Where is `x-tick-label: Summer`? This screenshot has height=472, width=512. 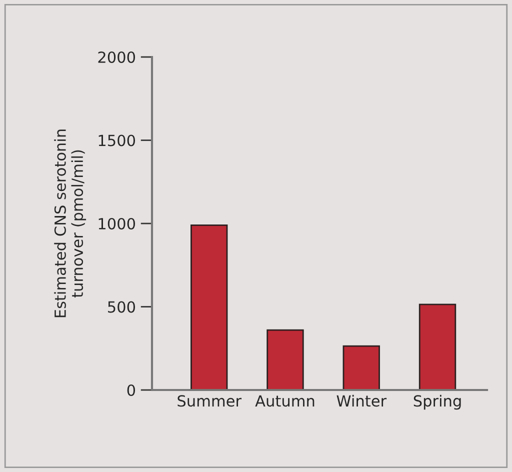 x-tick-label: Summer is located at coordinates (210, 401).